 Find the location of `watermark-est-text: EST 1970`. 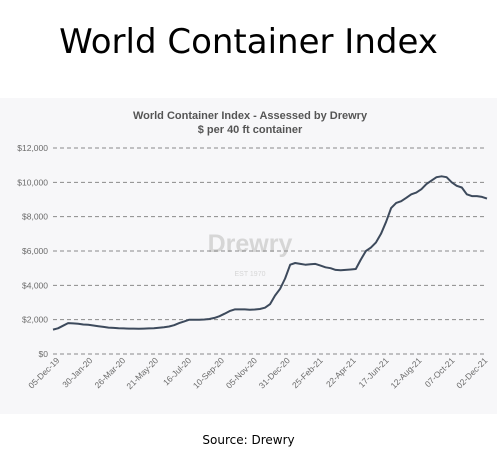

watermark-est-text: EST 1970 is located at coordinates (249, 274).